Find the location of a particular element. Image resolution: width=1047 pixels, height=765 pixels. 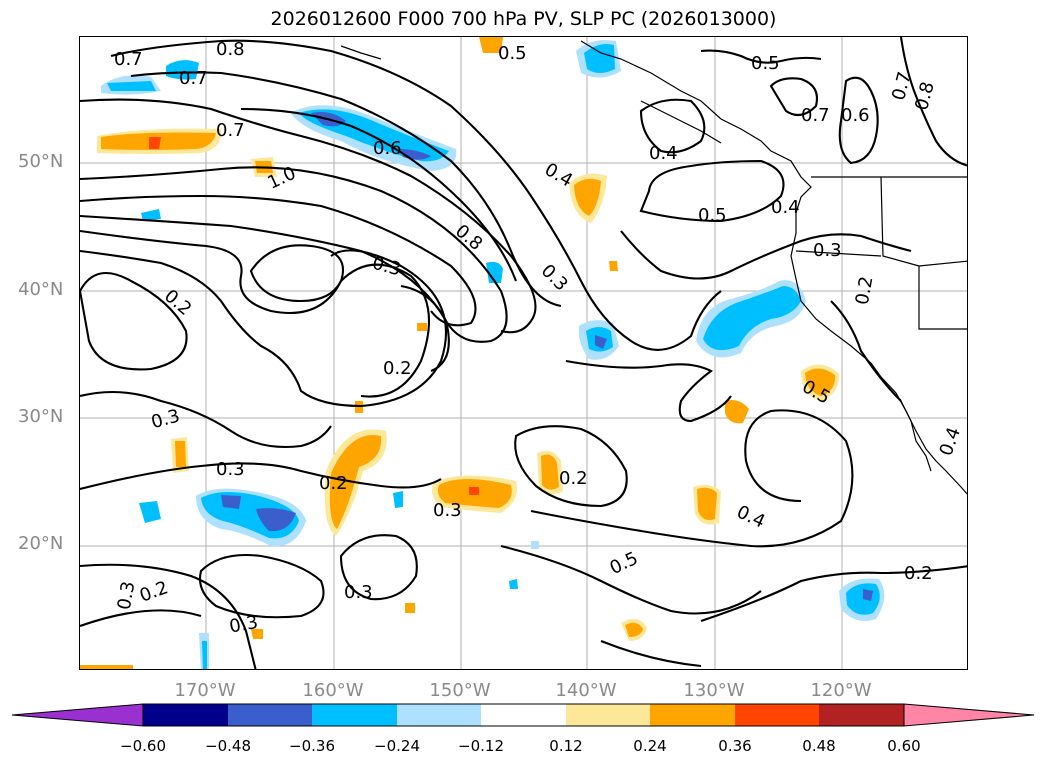

colorbar-tick-label: 0.36 is located at coordinates (735, 746).